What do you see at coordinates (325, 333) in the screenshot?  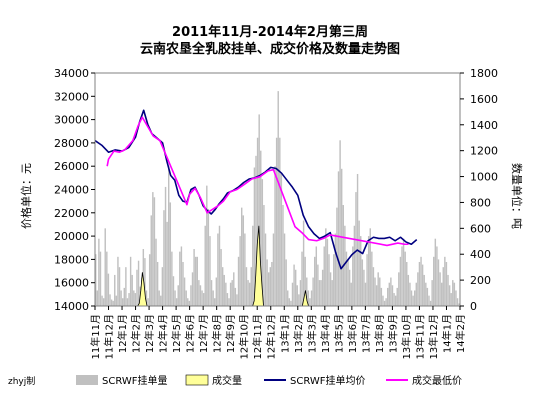 I see `x-tick-label: 13年4月` at bounding box center [325, 333].